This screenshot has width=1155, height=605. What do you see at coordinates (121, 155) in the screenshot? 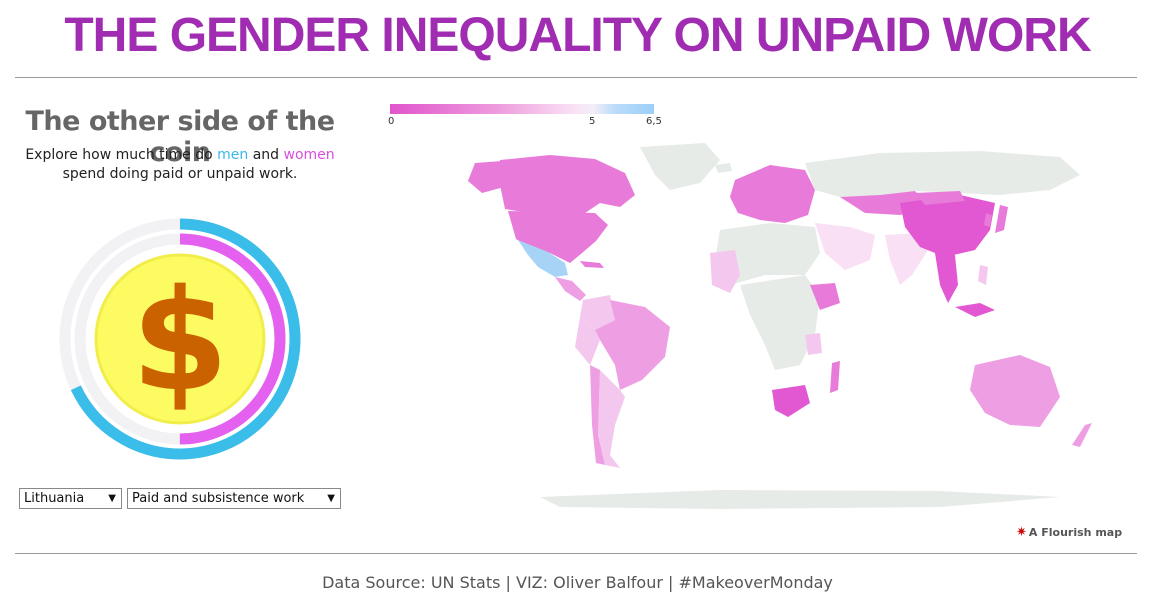
I see `description-text: Explore how much time do` at bounding box center [121, 155].